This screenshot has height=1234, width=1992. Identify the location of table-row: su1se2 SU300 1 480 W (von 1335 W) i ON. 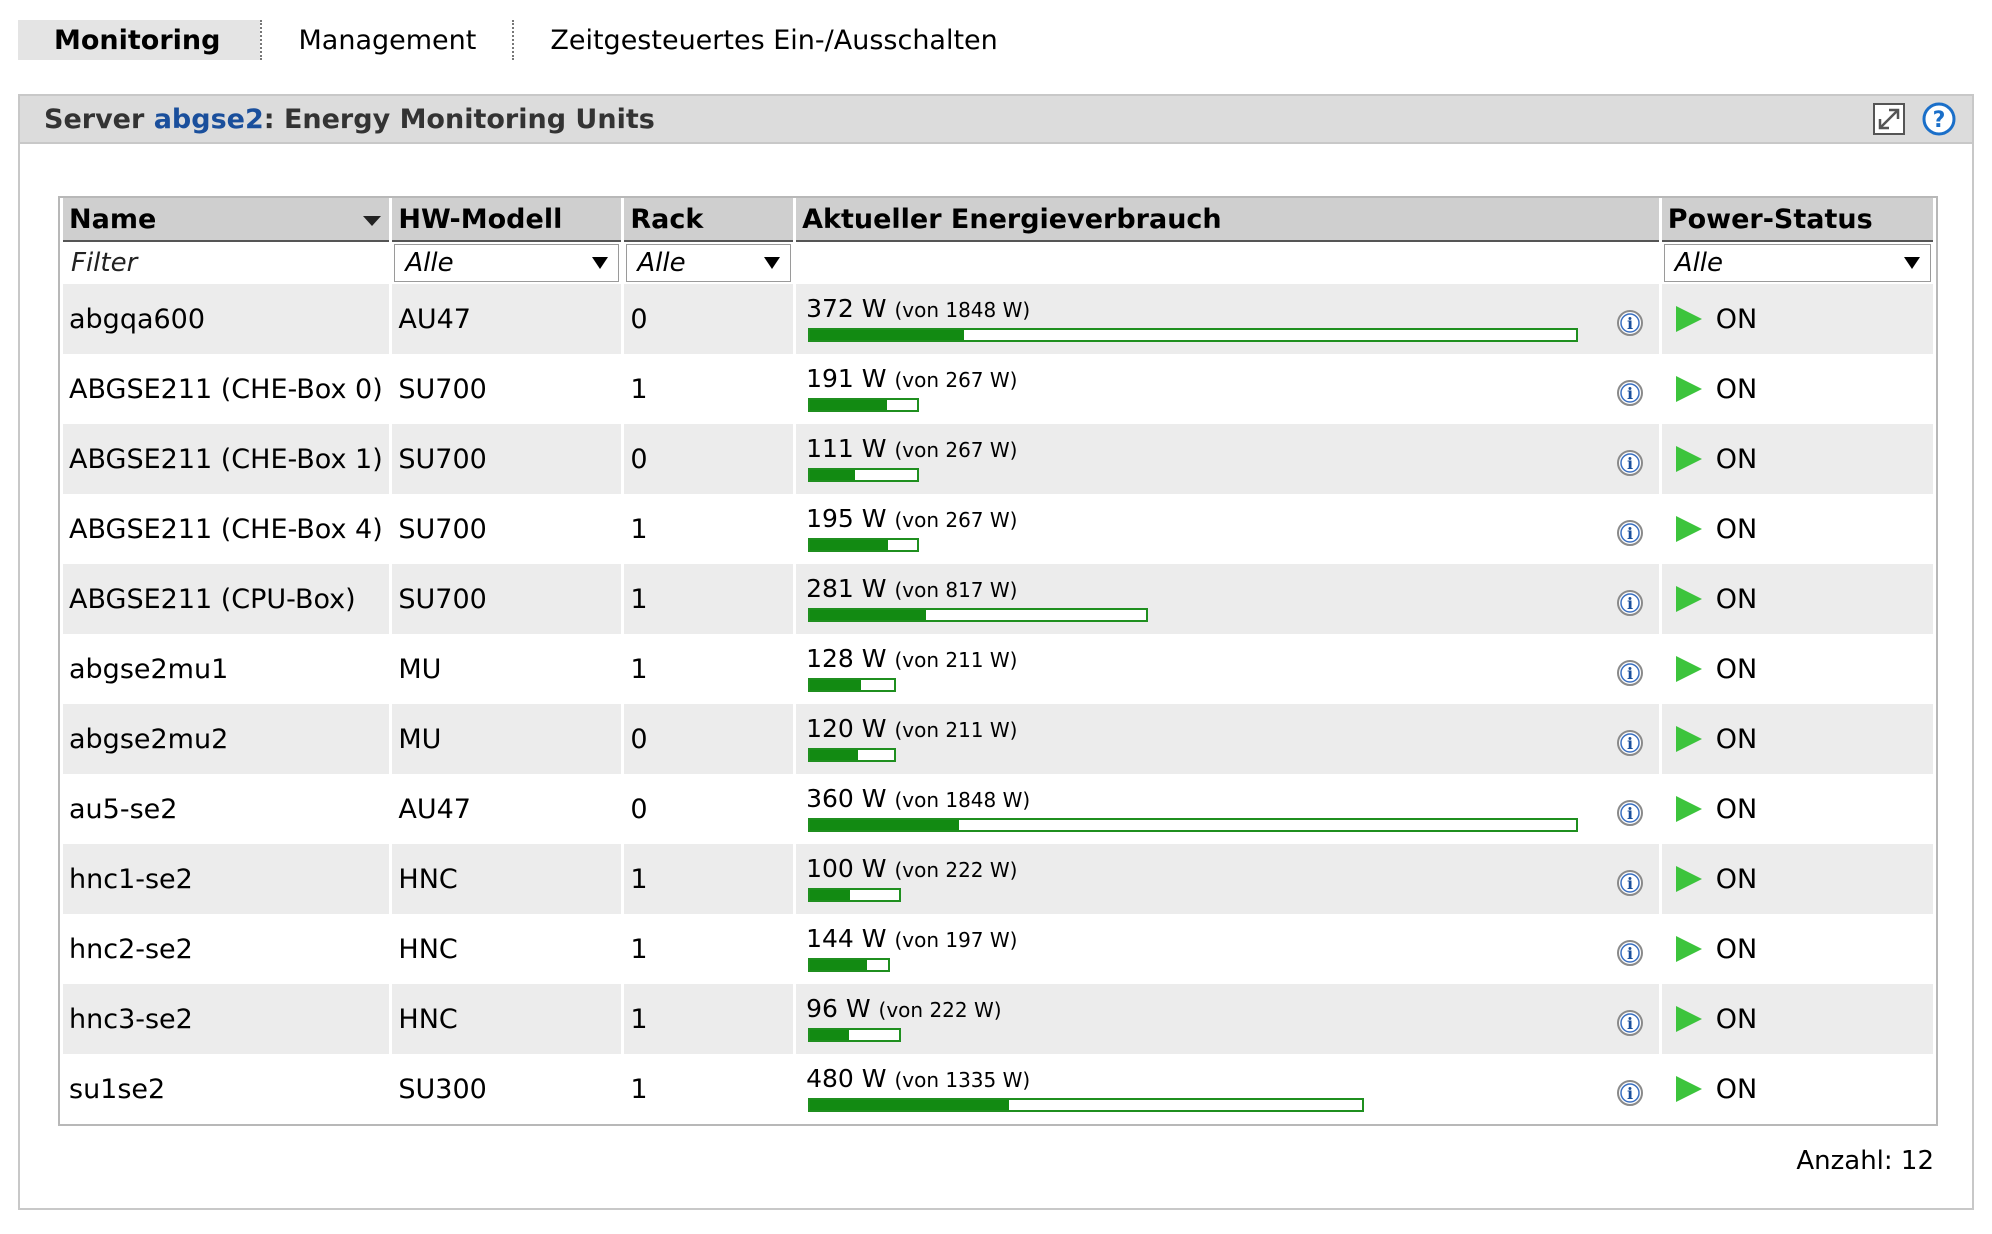
(998, 1089).